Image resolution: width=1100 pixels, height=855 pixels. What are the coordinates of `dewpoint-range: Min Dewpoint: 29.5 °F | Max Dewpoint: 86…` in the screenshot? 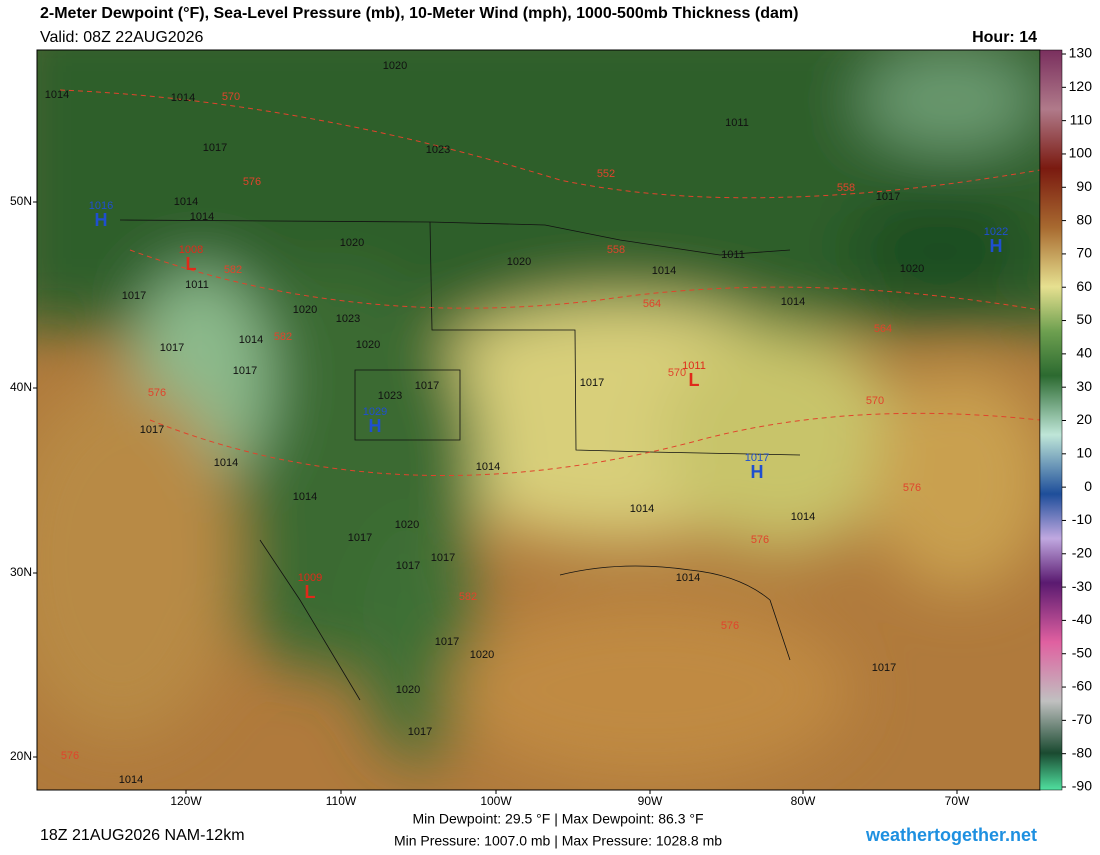 It's located at (557, 819).